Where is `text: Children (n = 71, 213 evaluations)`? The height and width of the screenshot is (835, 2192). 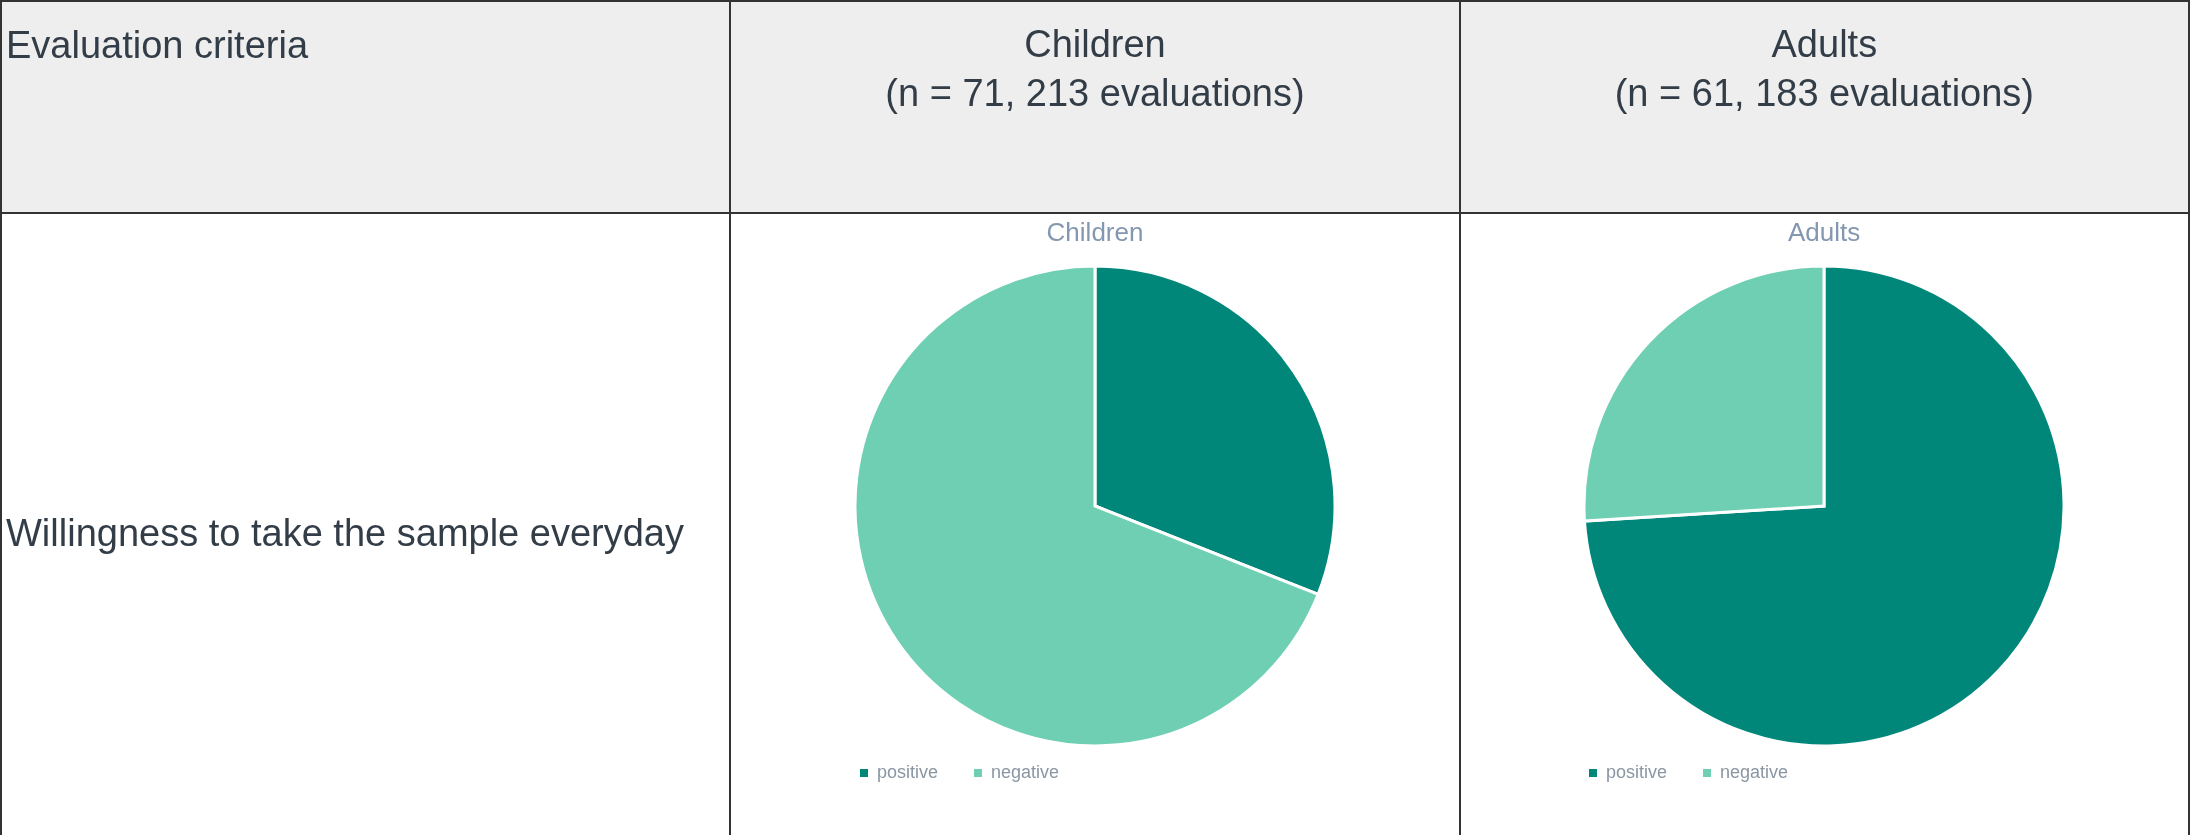
text: Children (n = 71, 213 evaluations) is located at coordinates (1095, 107).